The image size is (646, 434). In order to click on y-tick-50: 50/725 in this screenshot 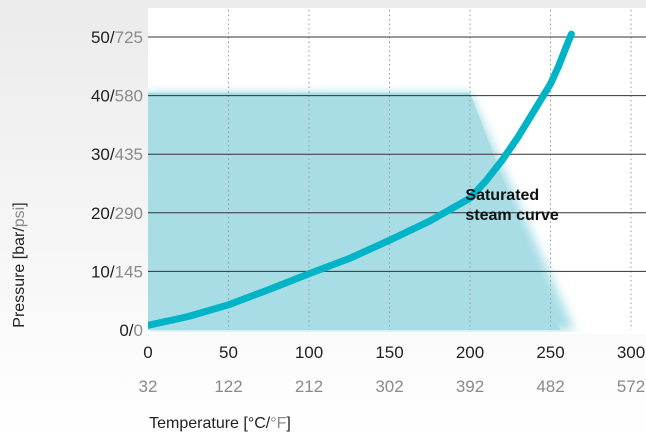, I will do `click(117, 37)`.